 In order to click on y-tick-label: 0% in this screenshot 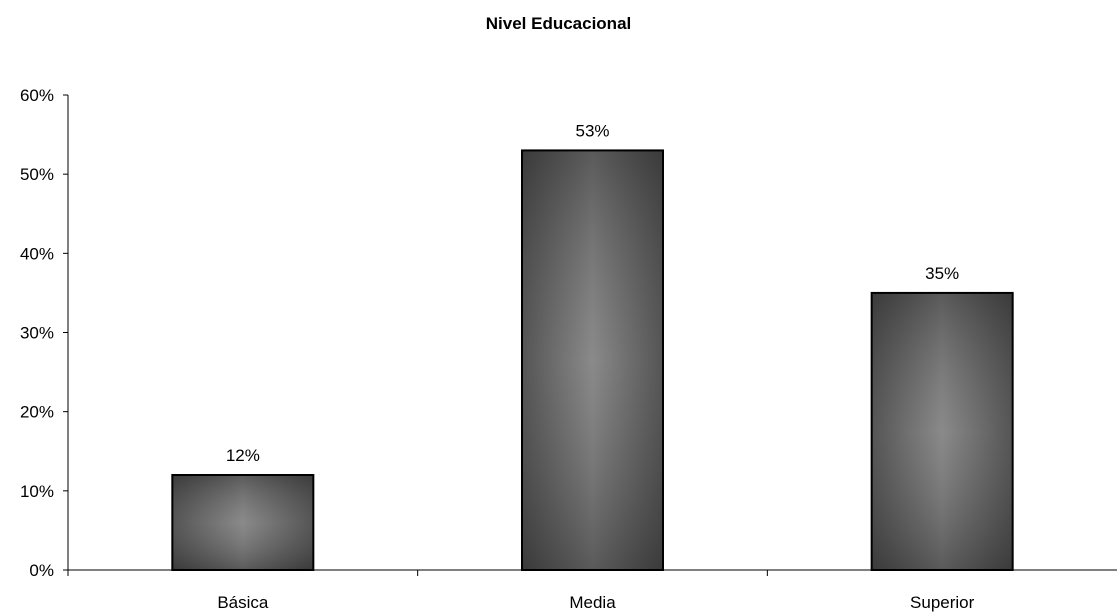, I will do `click(41, 570)`.